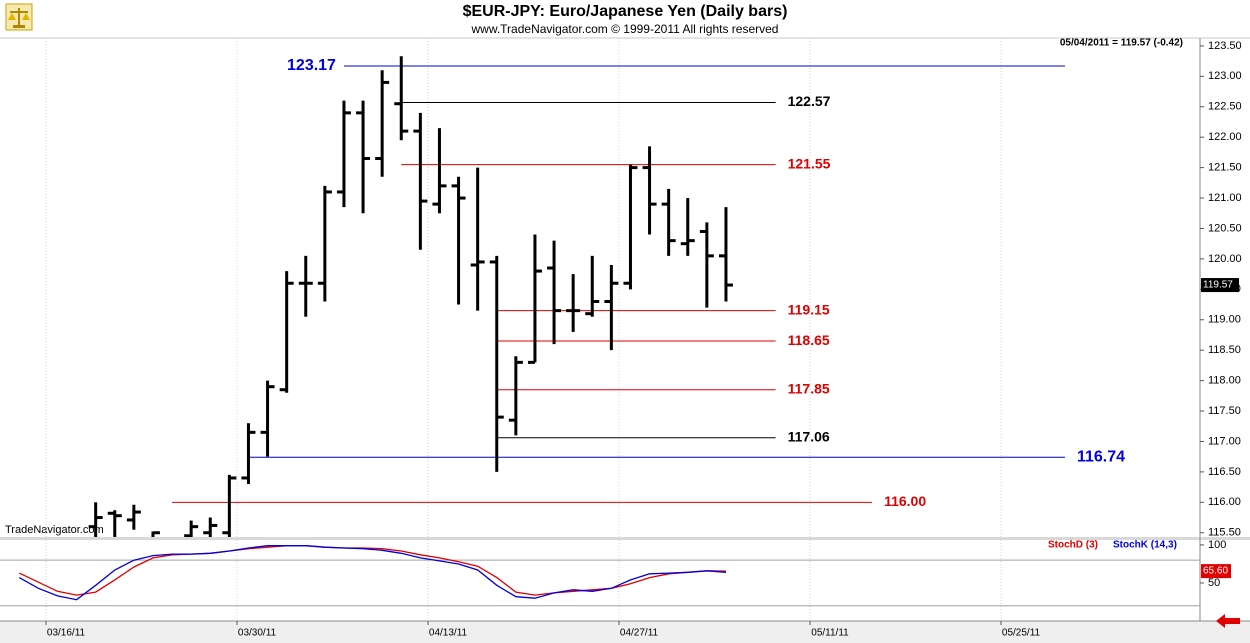 This screenshot has width=1250, height=643. I want to click on y-tick-label: 120.00, so click(1225, 259).